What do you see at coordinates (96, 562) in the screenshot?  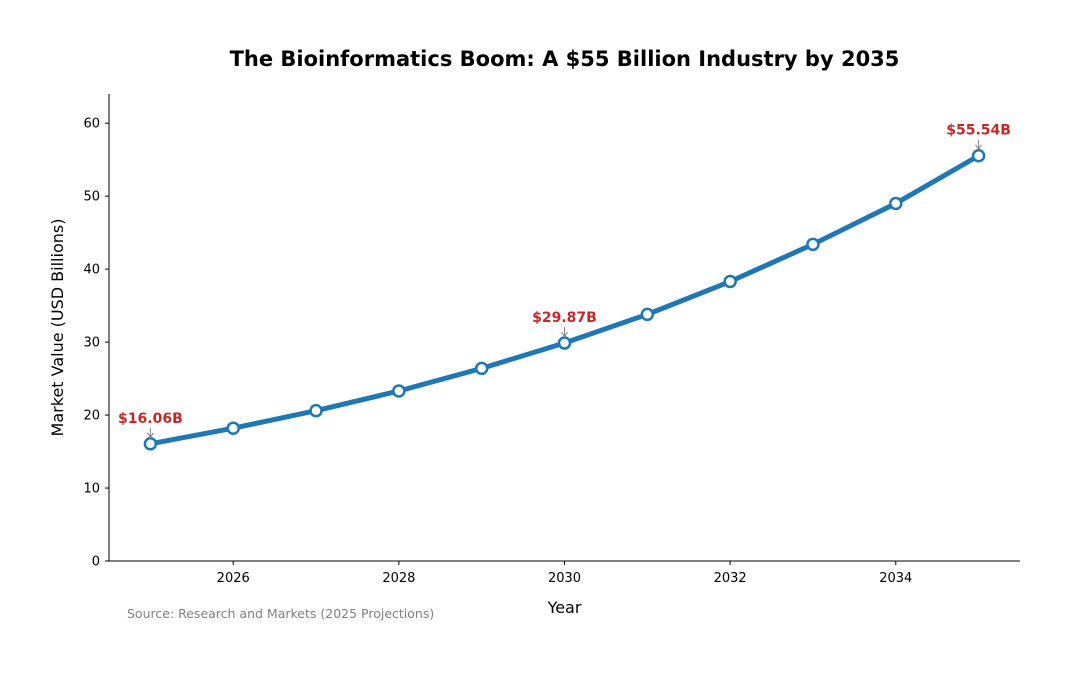 I see `y-tick-label: 0` at bounding box center [96, 562].